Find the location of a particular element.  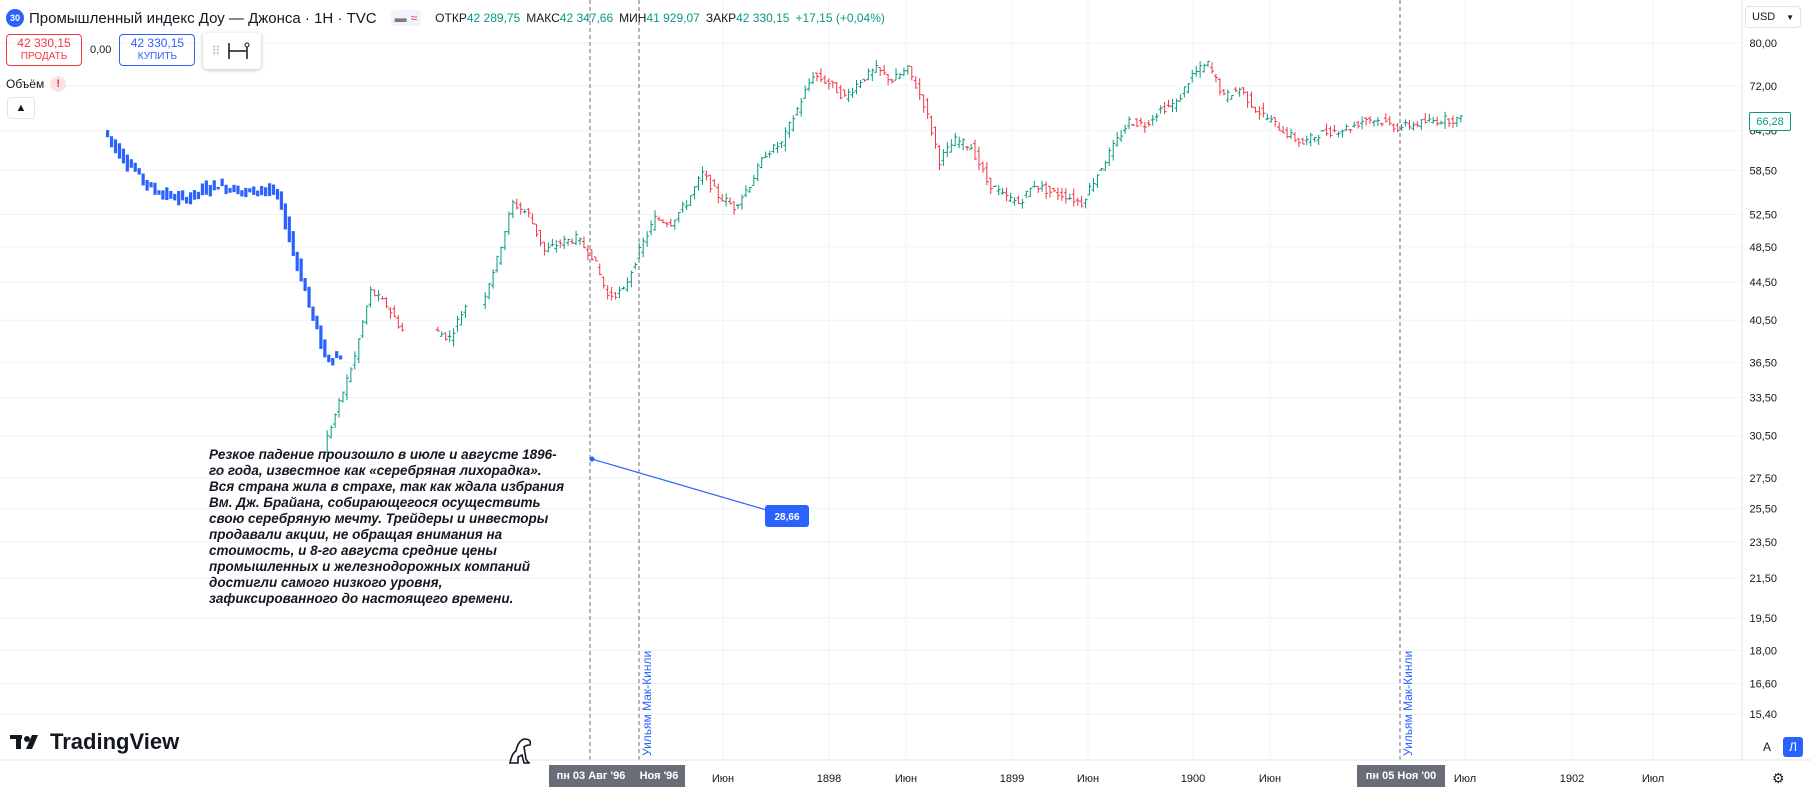

volume-label: Объём is located at coordinates (25, 84).